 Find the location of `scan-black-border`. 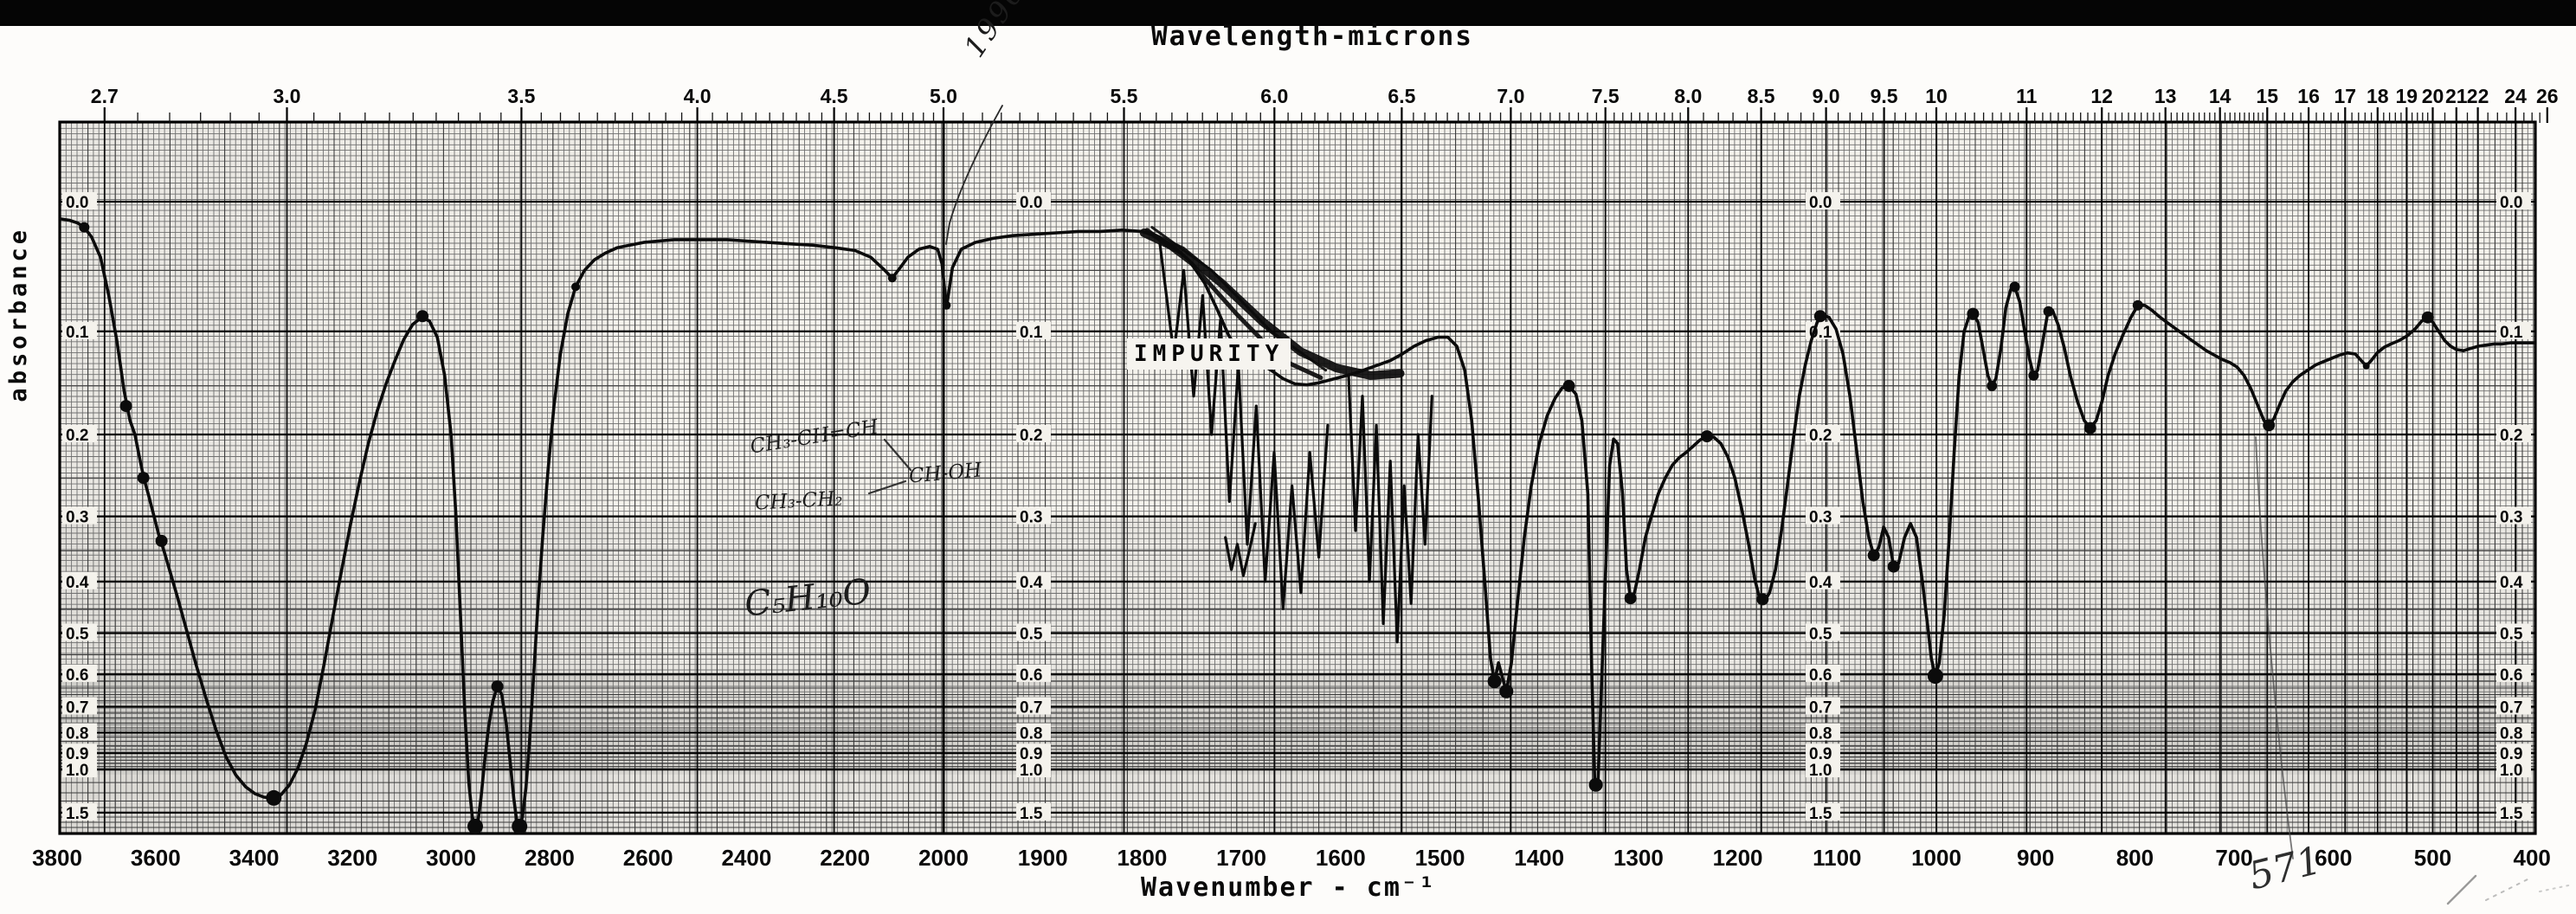

scan-black-border is located at coordinates (1288, 13).